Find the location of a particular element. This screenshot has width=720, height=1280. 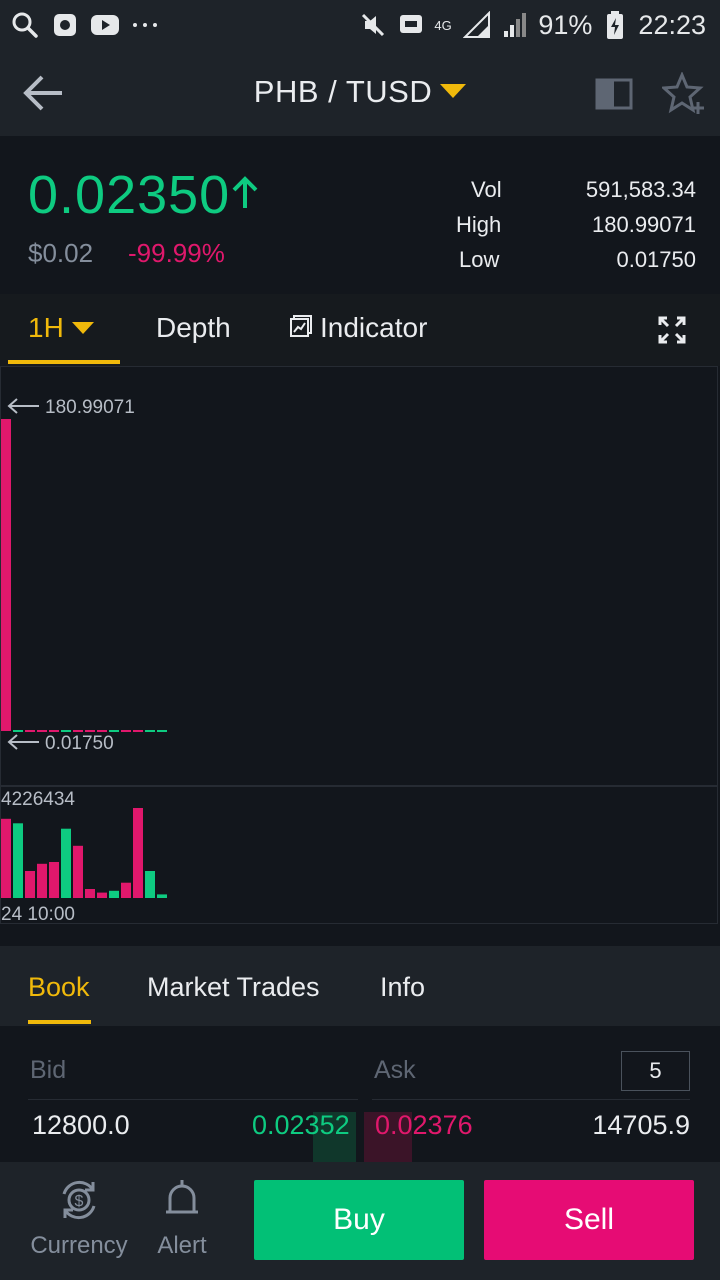

bottom-action-bar: $ Currency Alert Buy Sell is located at coordinates (360, 1221).